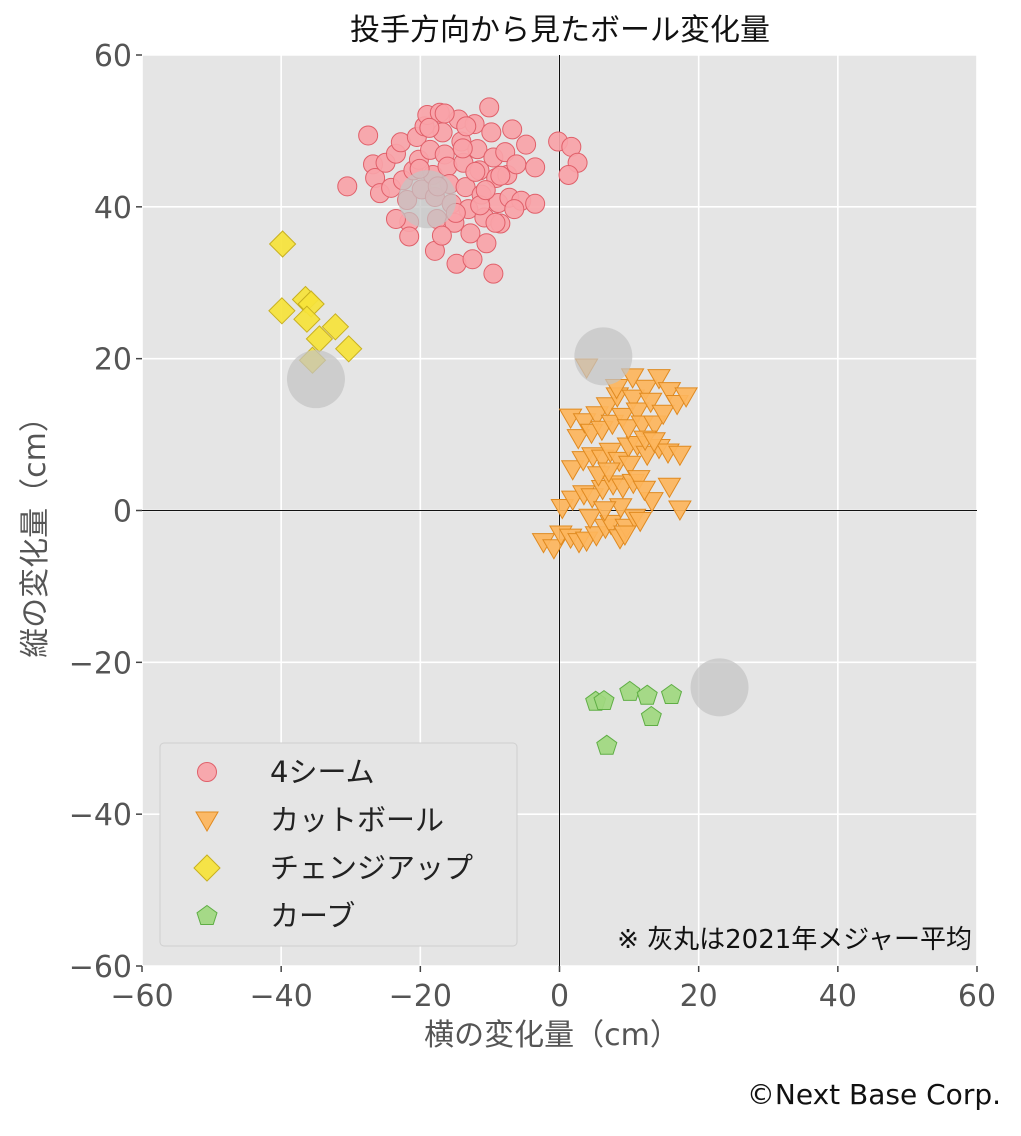  Describe the element at coordinates (371, 868) in the screenshot. I see `legend-label: チェンジアップ` at that location.